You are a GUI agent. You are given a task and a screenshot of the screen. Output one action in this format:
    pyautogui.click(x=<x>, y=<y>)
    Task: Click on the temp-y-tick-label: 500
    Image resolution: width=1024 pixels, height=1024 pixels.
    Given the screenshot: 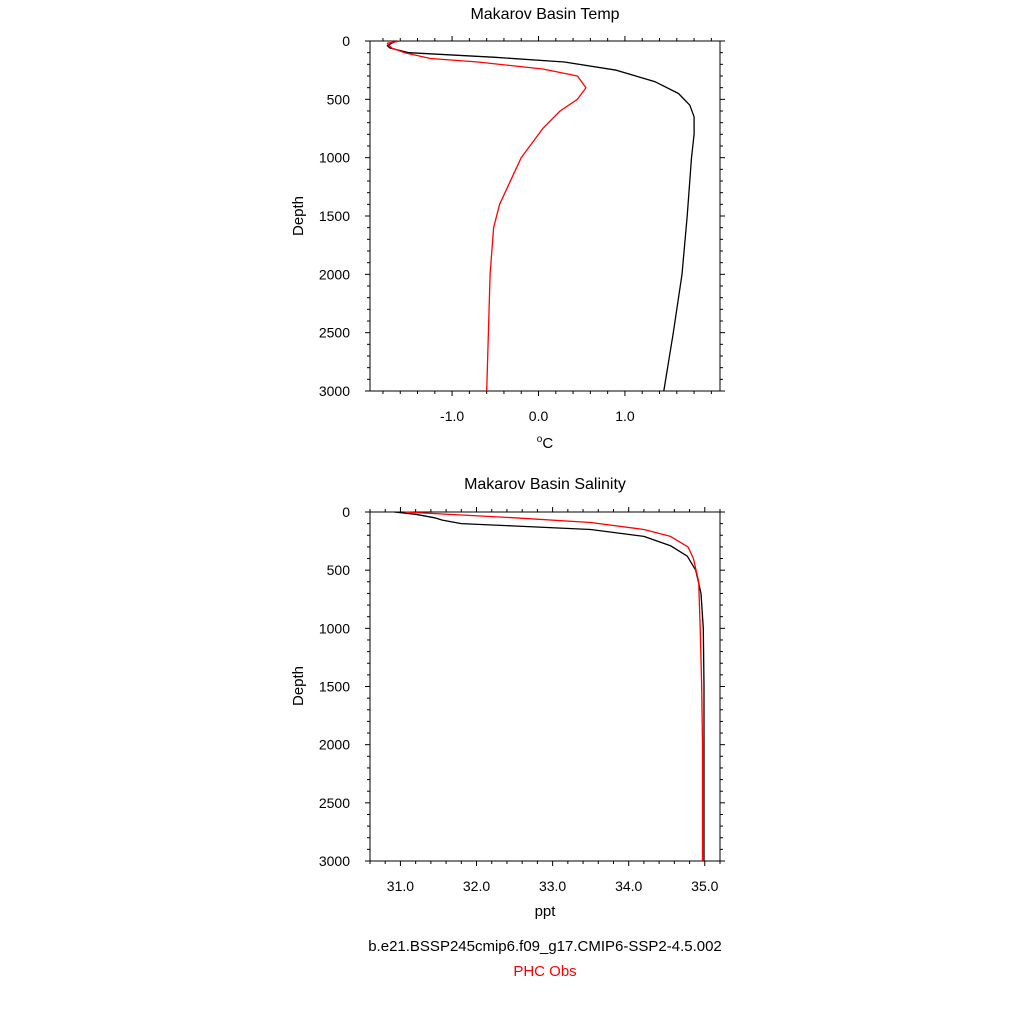 What is the action you would take?
    pyautogui.click(x=339, y=99)
    